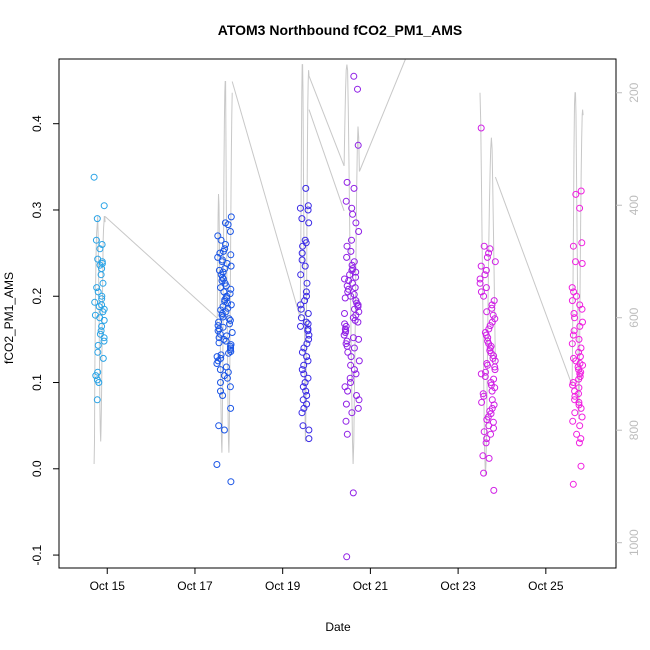 The width and height of the screenshot is (650, 650). What do you see at coordinates (634, 317) in the screenshot?
I see `right-tick-label: 600` at bounding box center [634, 317].